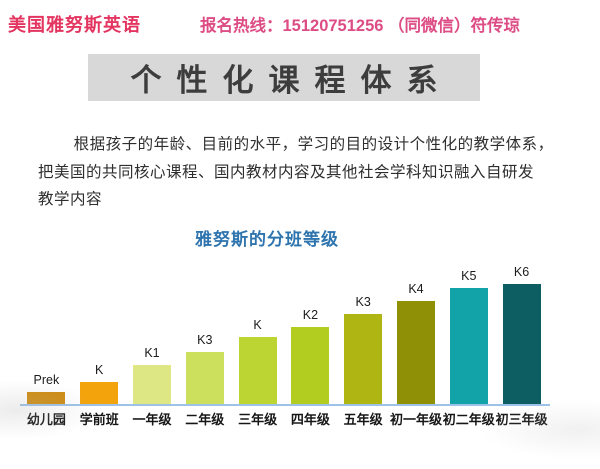 This screenshot has height=469, width=600. What do you see at coordinates (46, 419) in the screenshot?
I see `x-axis-label: 幼儿园` at bounding box center [46, 419].